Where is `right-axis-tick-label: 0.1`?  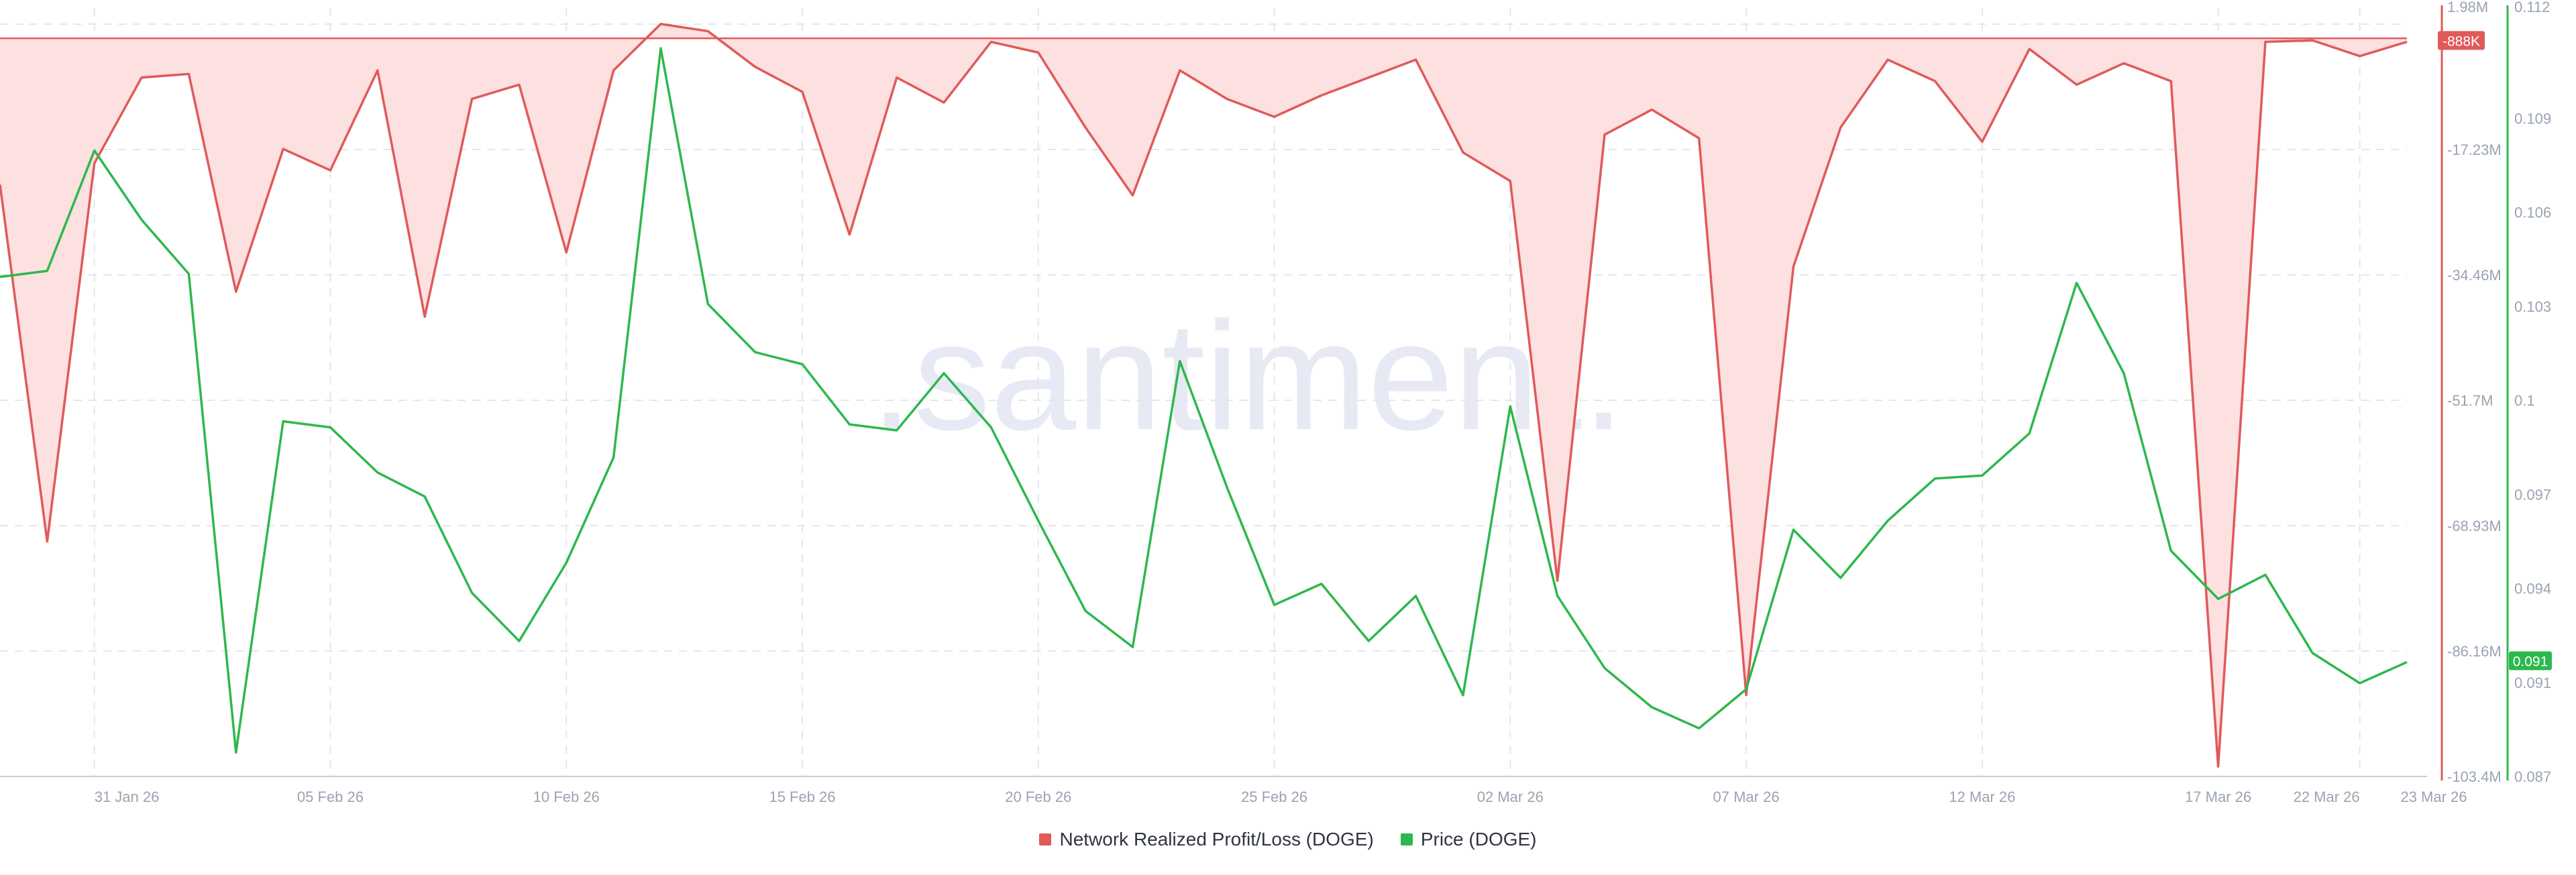
right-axis-tick-label: 0.1 is located at coordinates (2524, 400).